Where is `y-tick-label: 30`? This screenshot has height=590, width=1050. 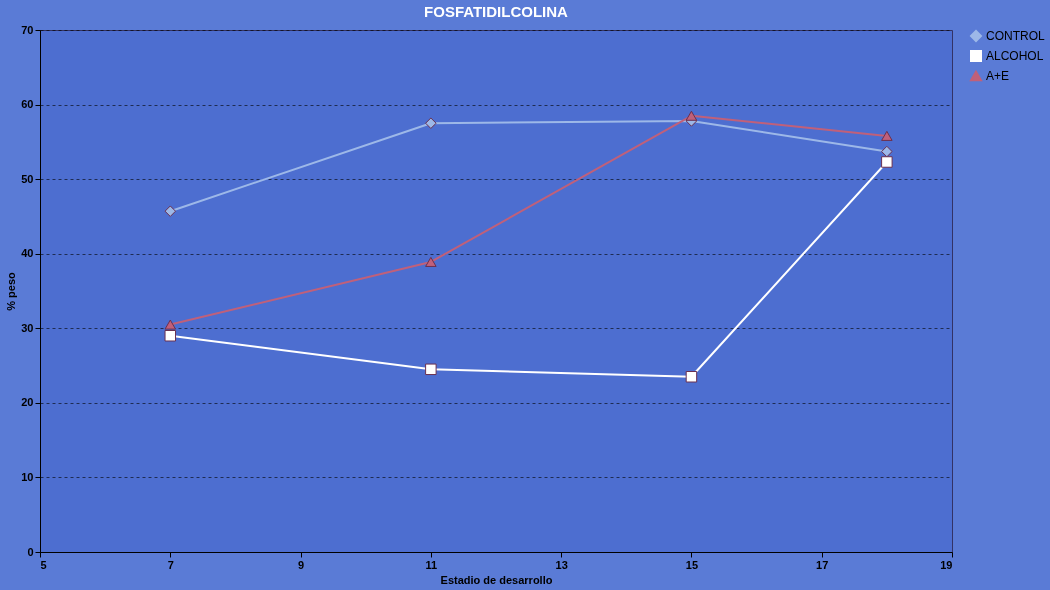 y-tick-label: 30 is located at coordinates (27, 327).